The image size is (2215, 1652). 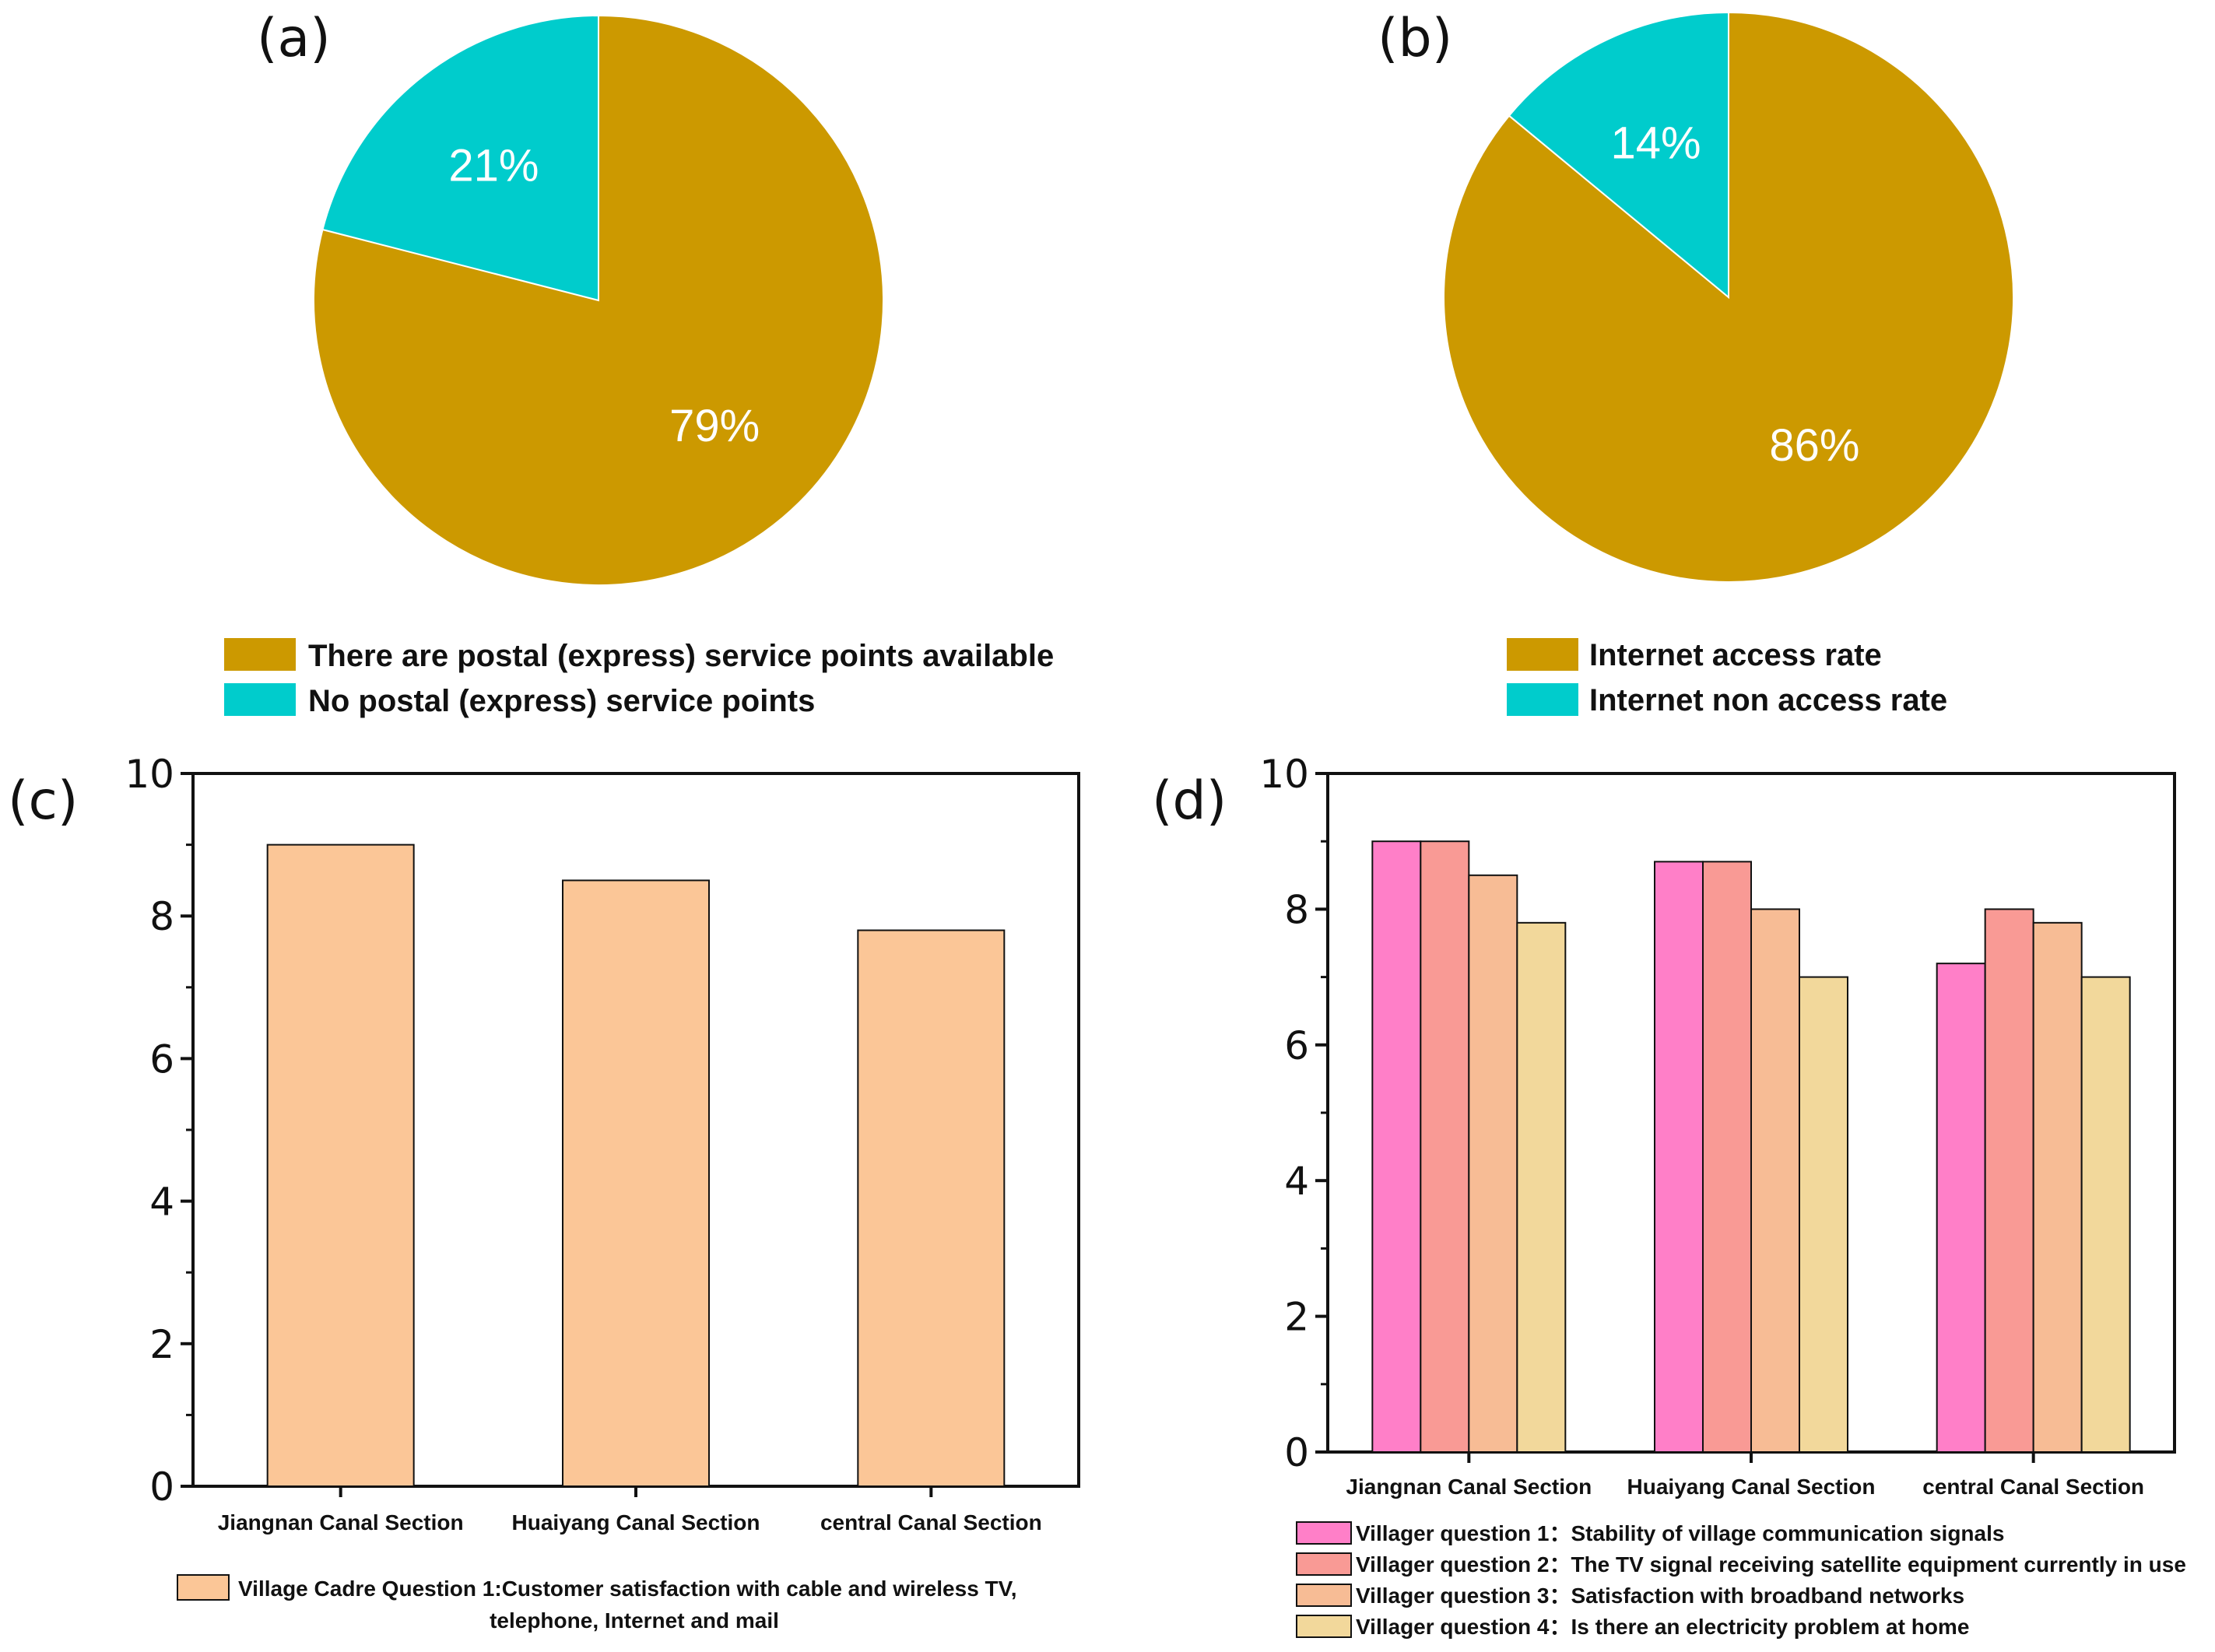 What do you see at coordinates (1735, 655) in the screenshot?
I see `legend-b-label-access: Internet access rate` at bounding box center [1735, 655].